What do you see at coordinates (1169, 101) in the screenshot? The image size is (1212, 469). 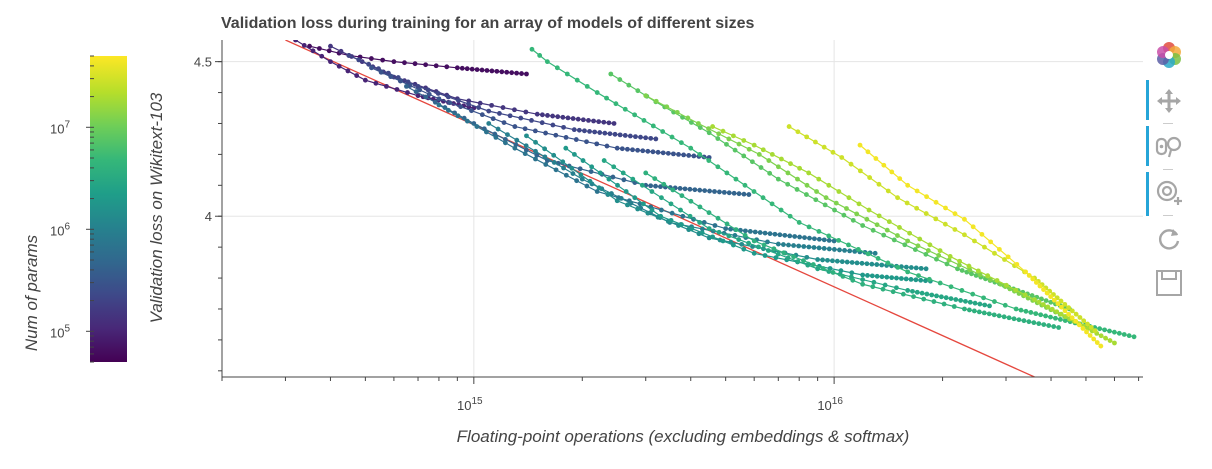 I see `pan-tool-icon` at bounding box center [1169, 101].